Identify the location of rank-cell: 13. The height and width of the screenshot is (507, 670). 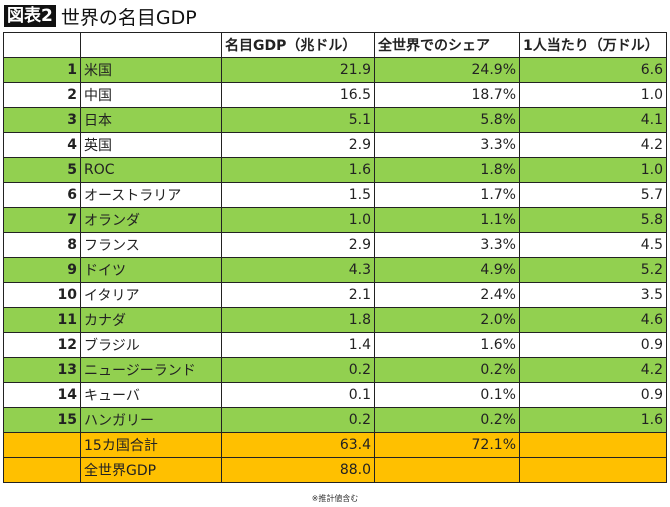
(42, 370).